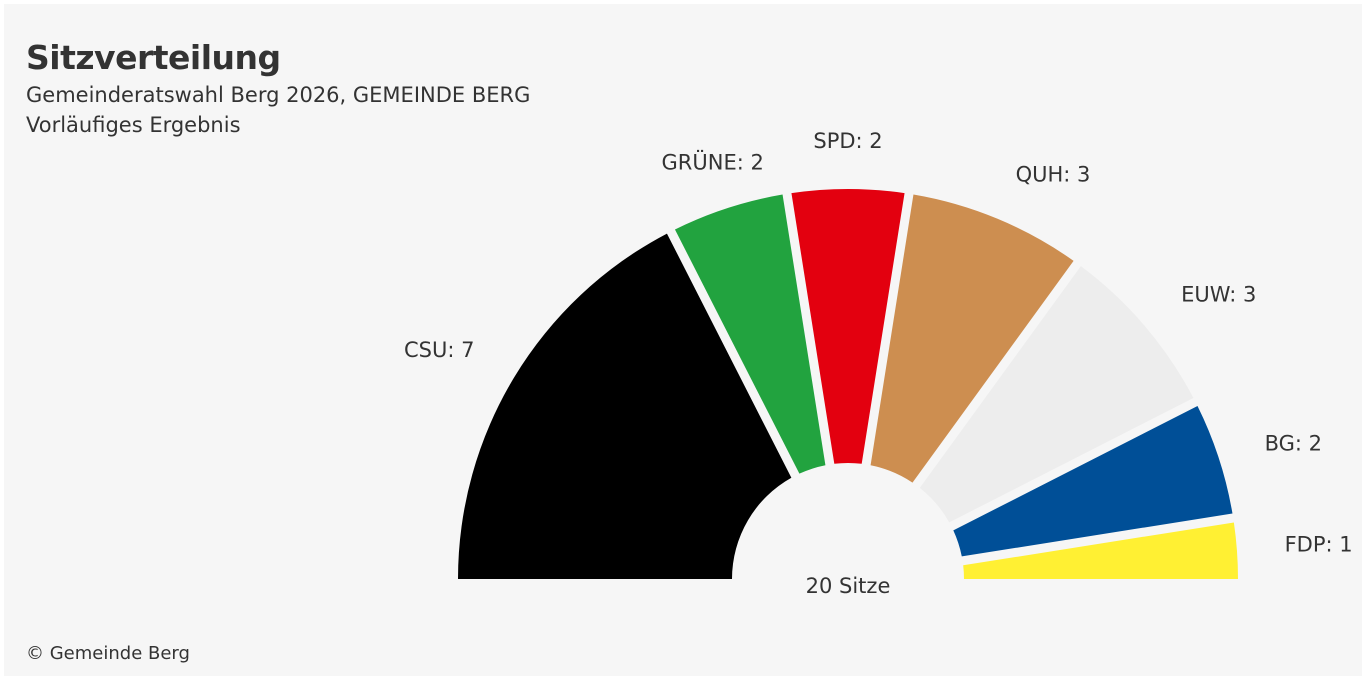  I want to click on label-euw: EUW: 3, so click(1218, 295).